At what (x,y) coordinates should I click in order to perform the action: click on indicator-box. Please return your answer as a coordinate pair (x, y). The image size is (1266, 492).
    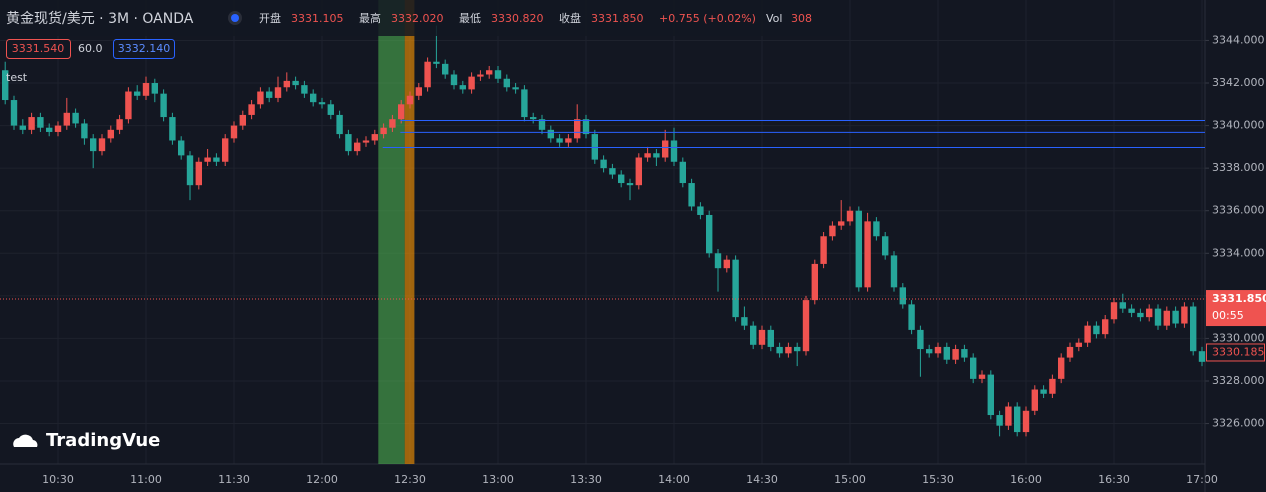
    Looking at the image, I should click on (38, 49).